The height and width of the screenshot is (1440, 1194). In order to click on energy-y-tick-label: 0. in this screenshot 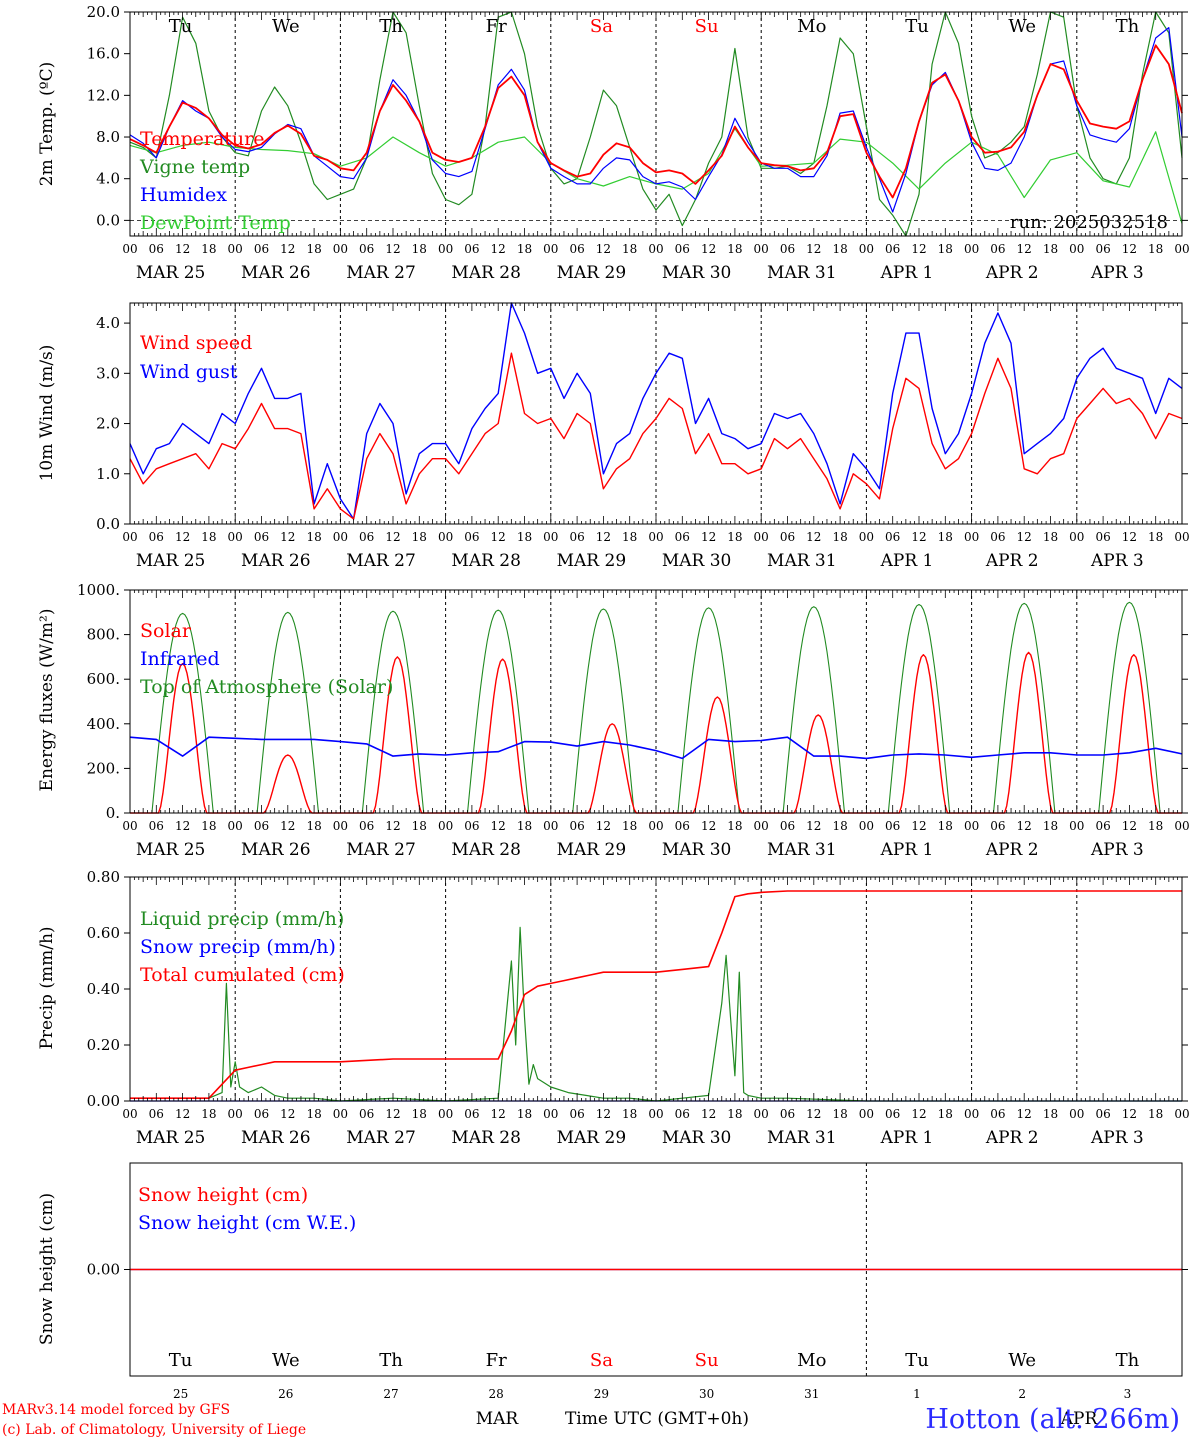, I will do `click(113, 813)`.